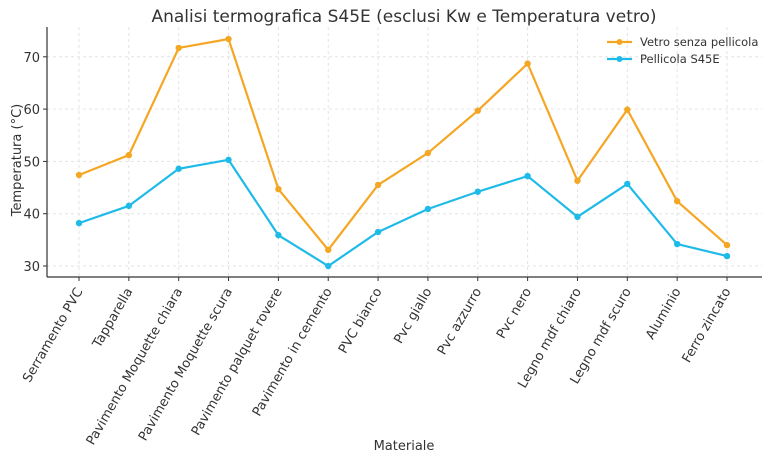 This screenshot has height=461, width=768. What do you see at coordinates (514, 313) in the screenshot?
I see `x-tick-label: Pvc nero` at bounding box center [514, 313].